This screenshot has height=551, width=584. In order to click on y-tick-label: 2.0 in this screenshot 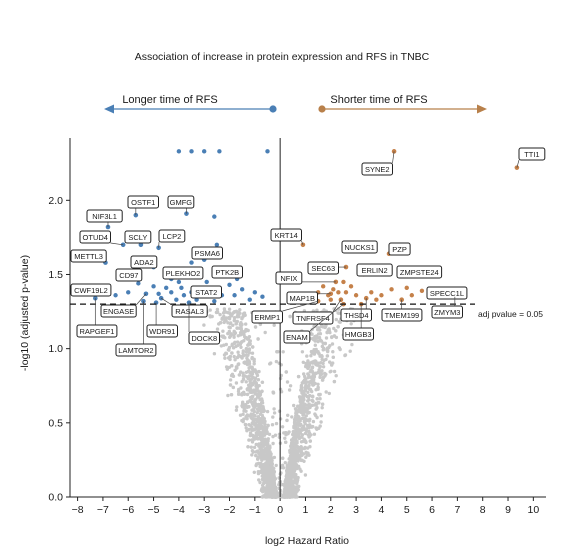, I will do `click(55, 201)`.